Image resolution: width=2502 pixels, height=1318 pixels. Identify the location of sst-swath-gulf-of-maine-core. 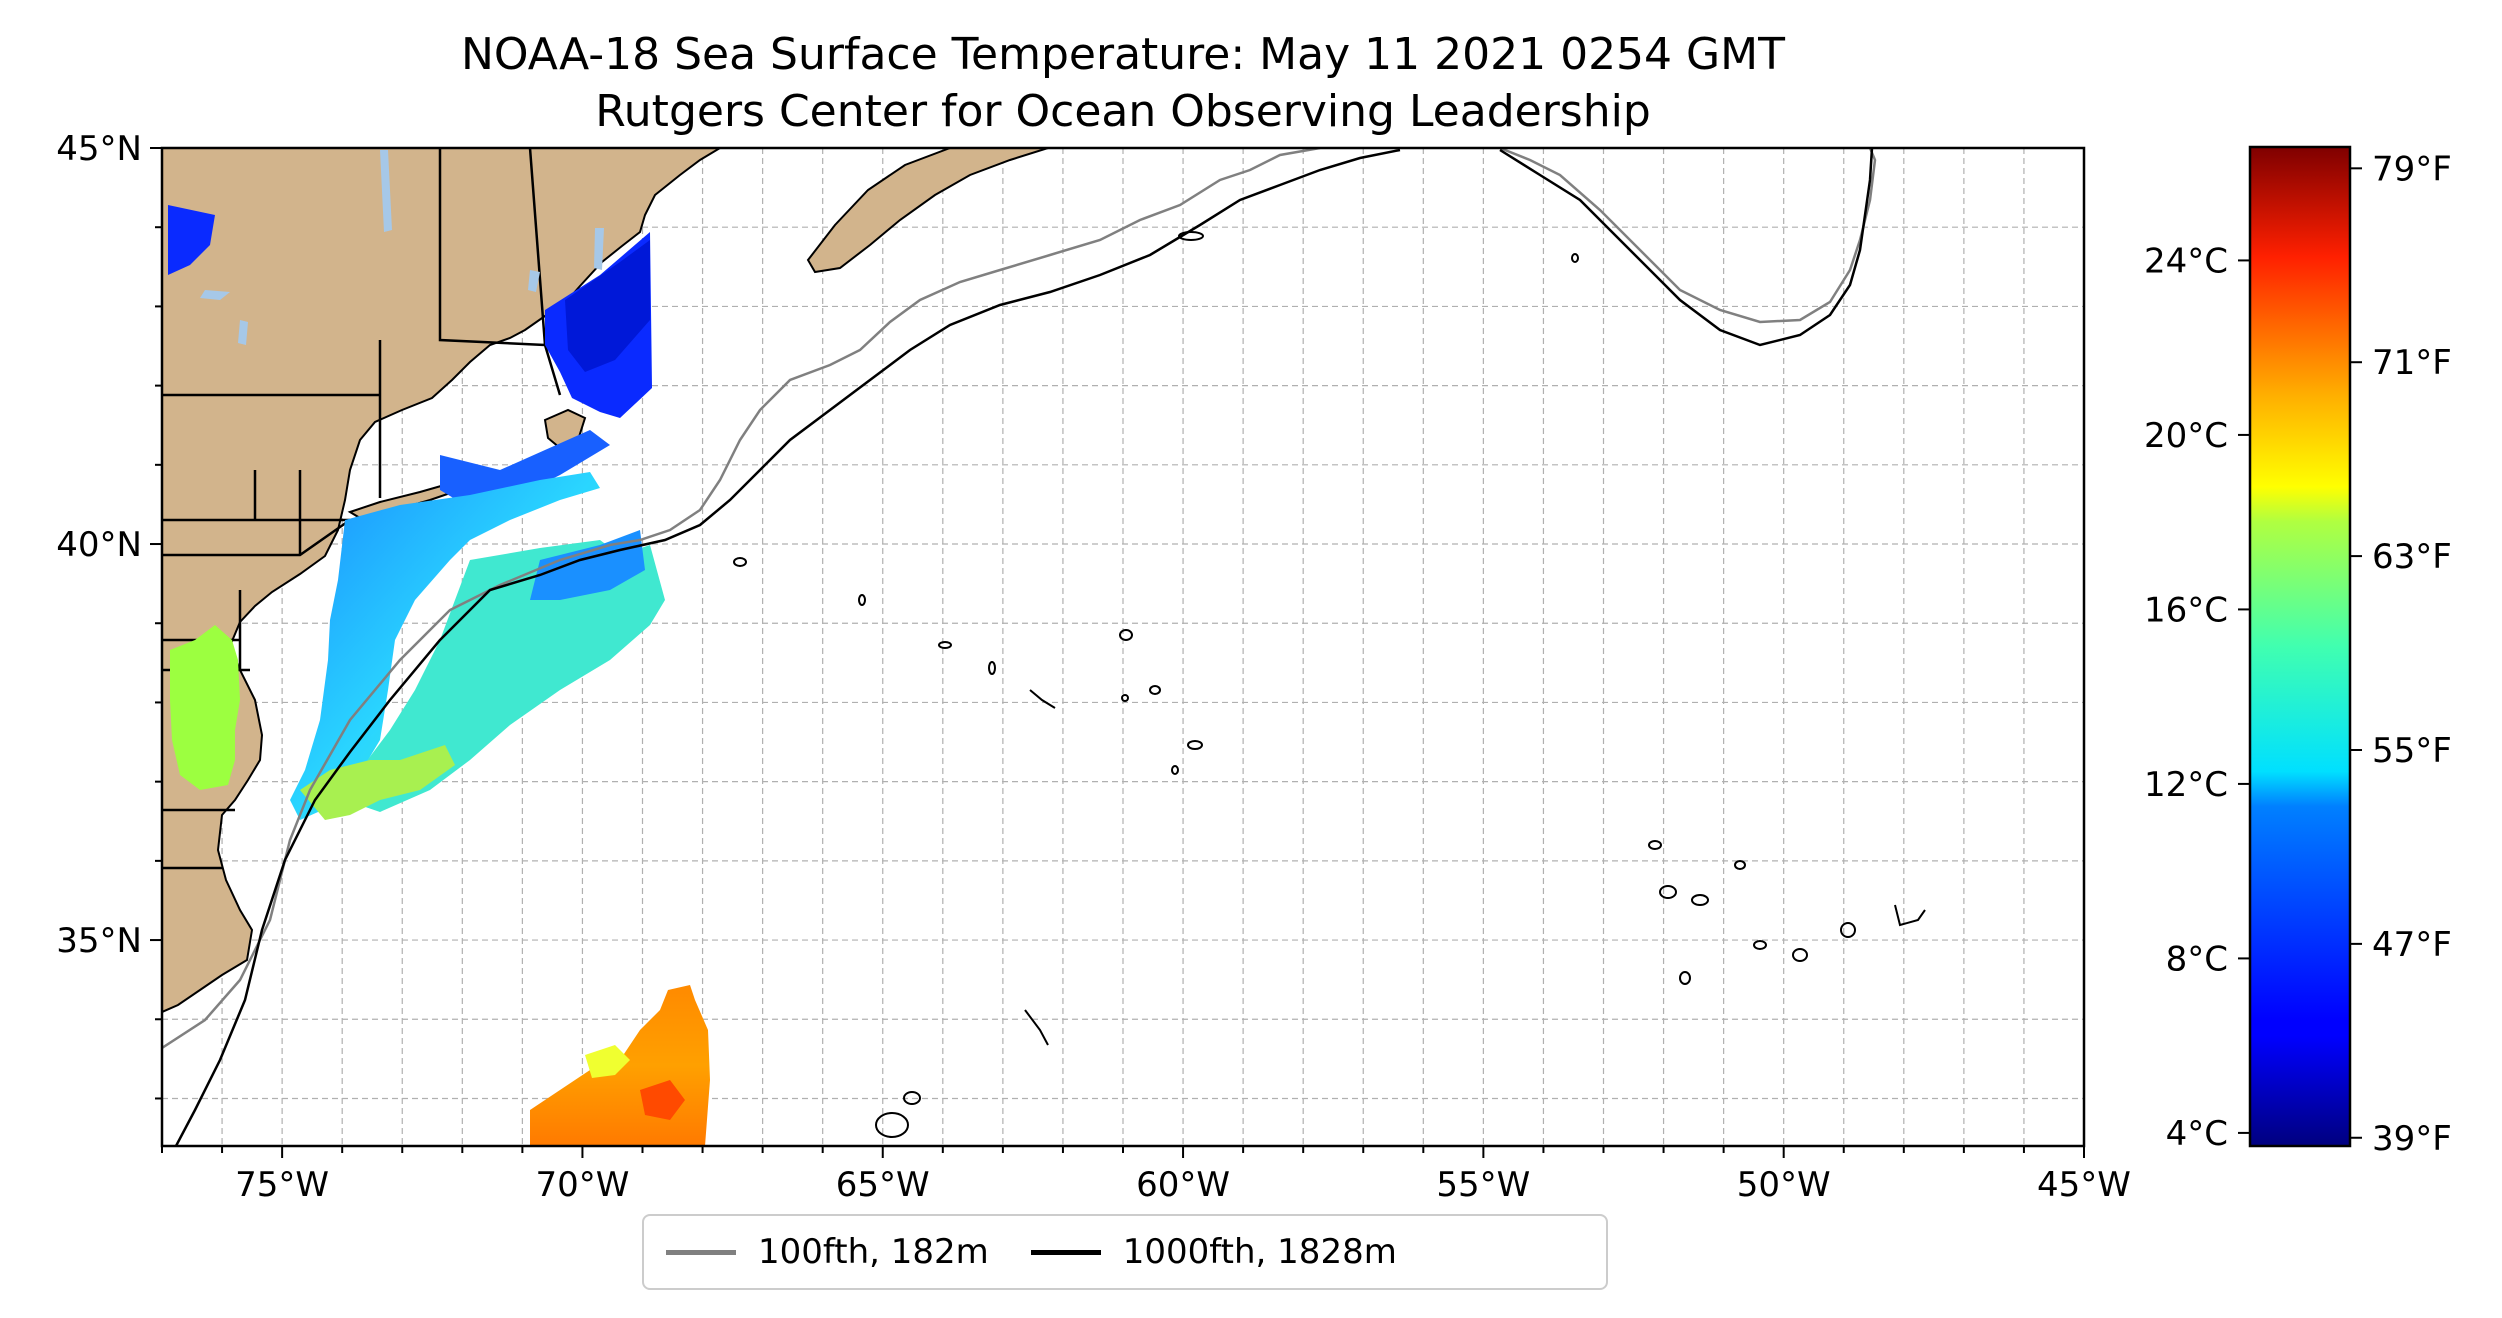
(607, 306).